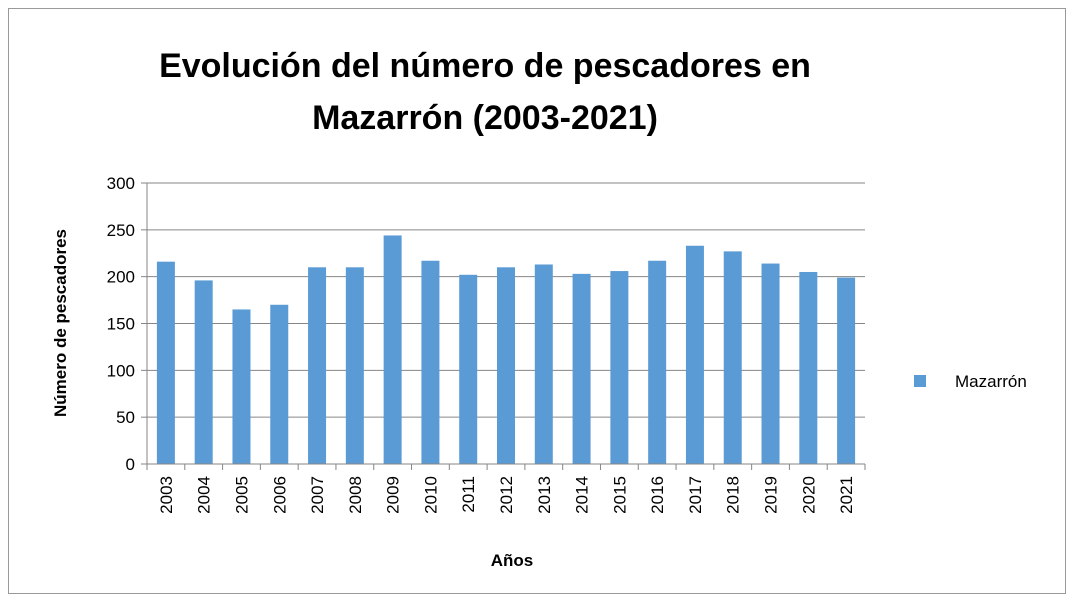 The width and height of the screenshot is (1074, 602). Describe the element at coordinates (355, 495) in the screenshot. I see `x-tick-label: 2008` at that location.